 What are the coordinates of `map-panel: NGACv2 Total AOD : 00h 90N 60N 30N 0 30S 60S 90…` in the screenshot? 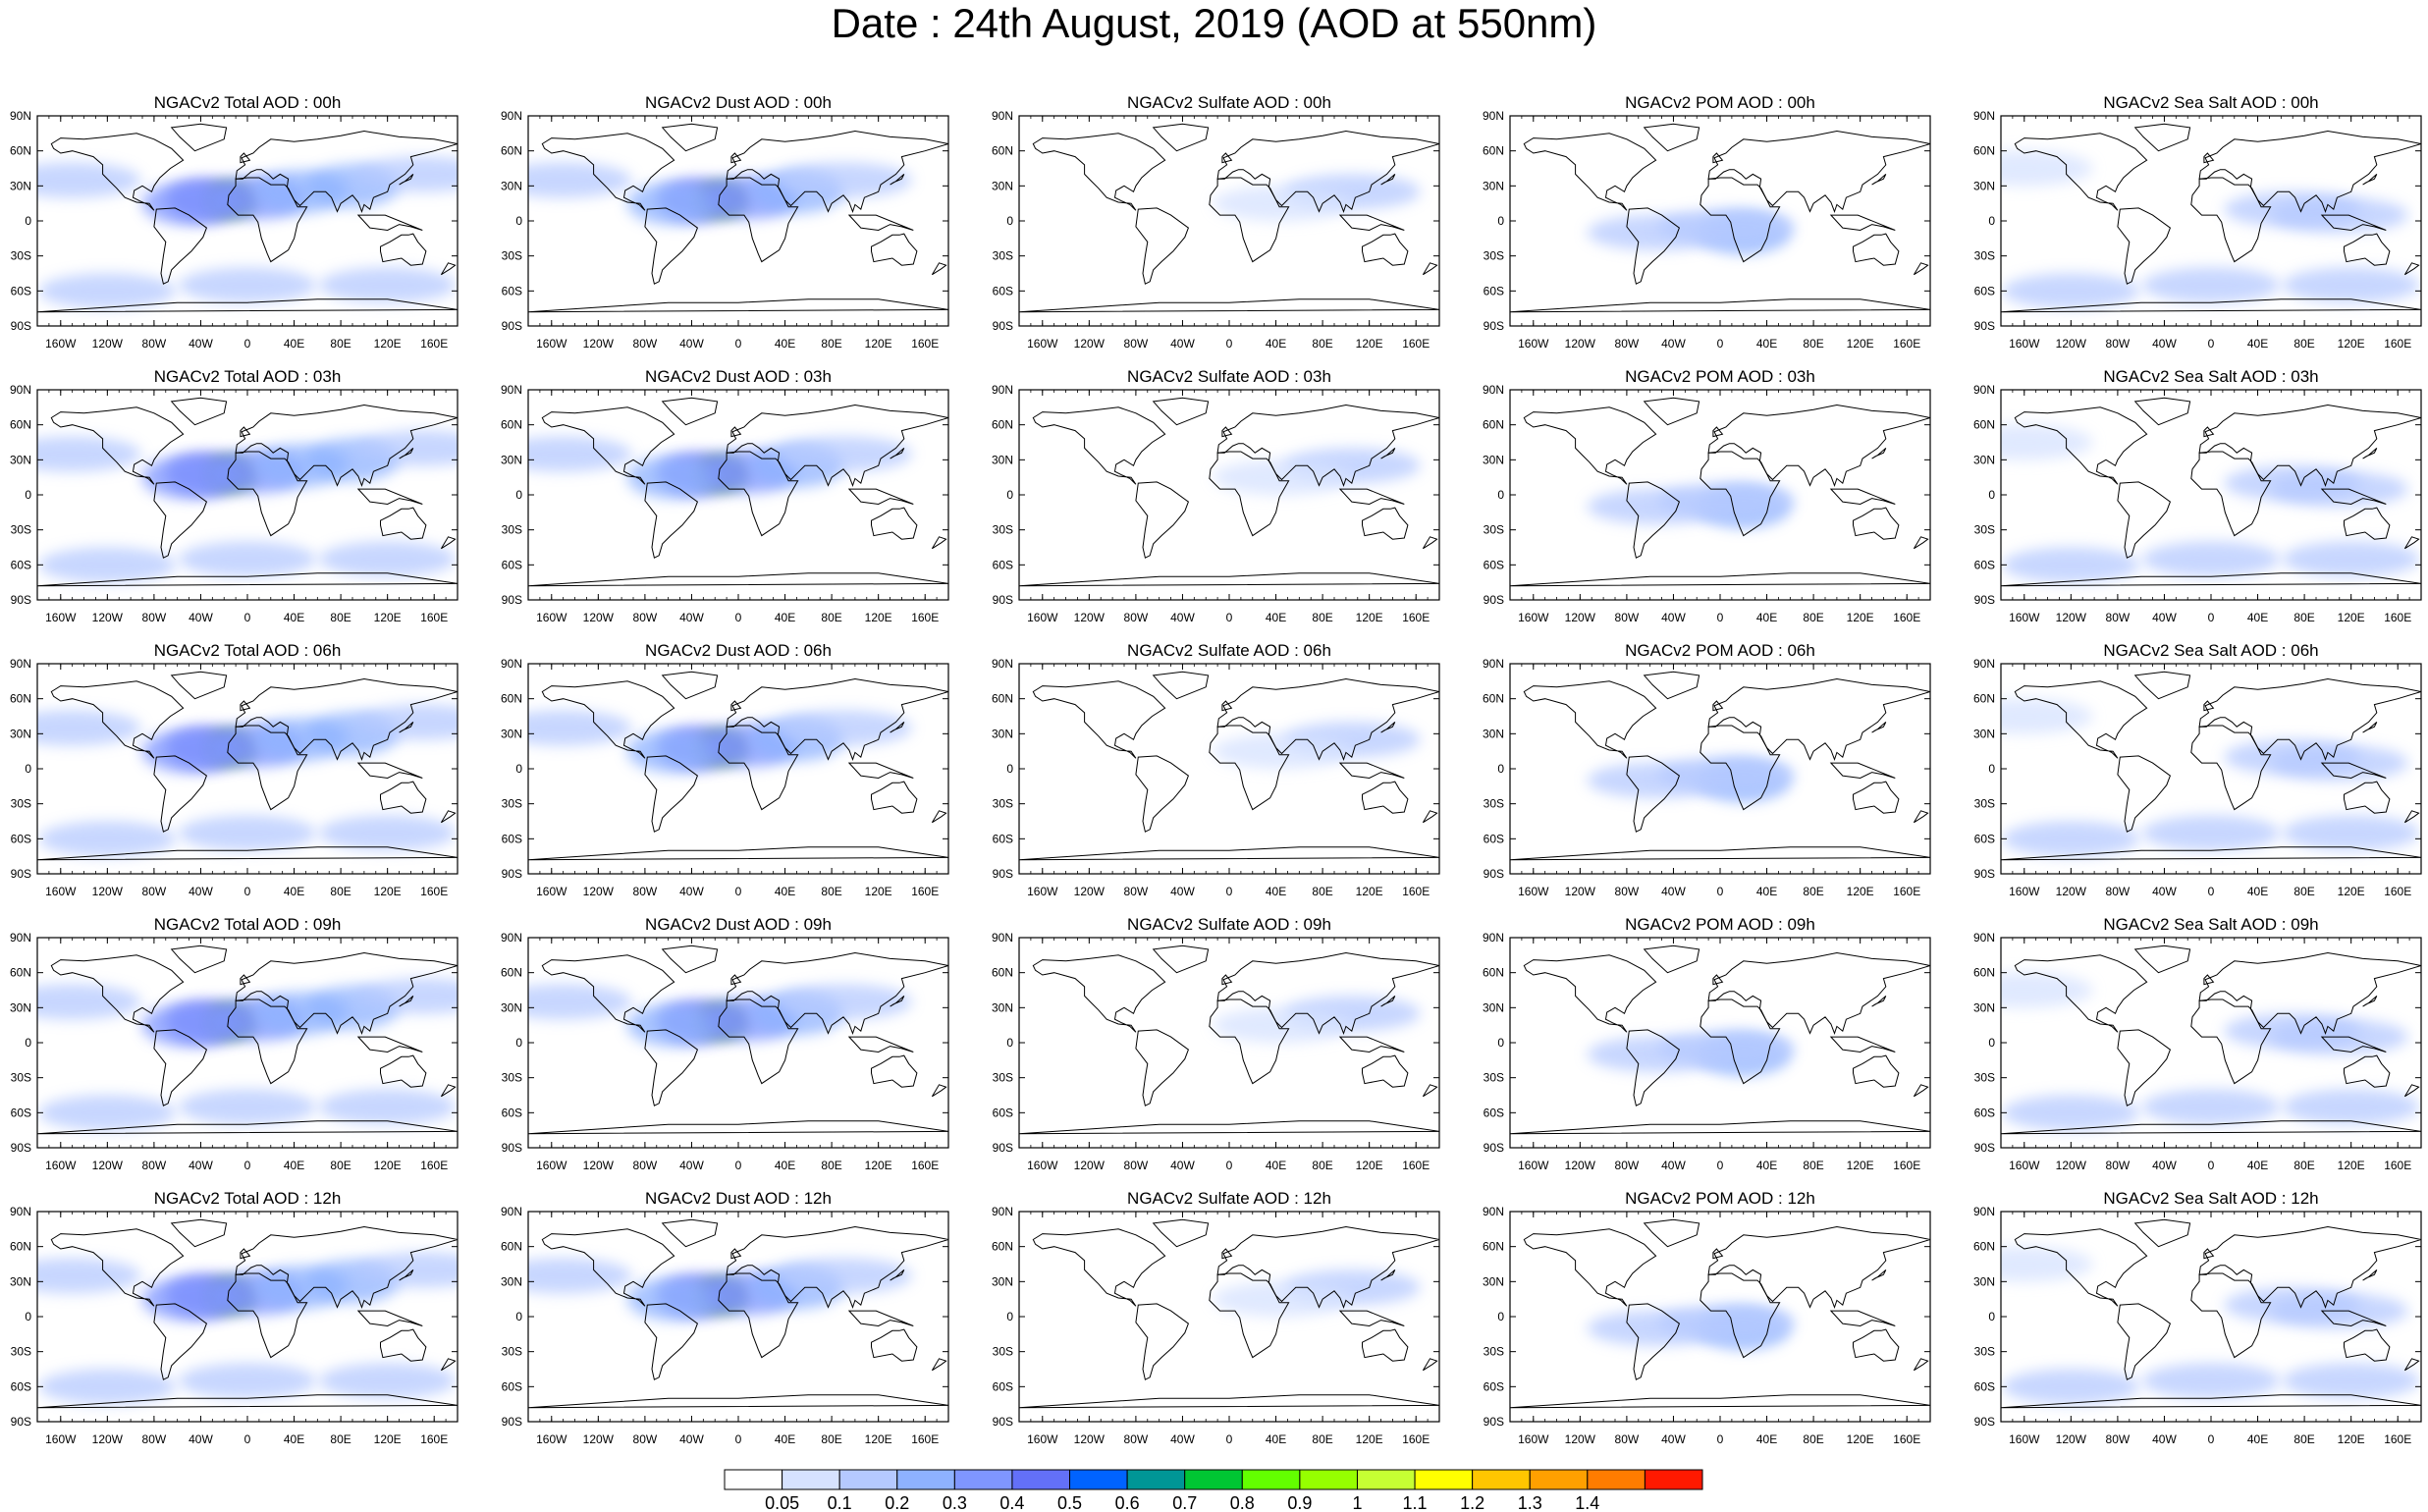 It's located at (234, 222).